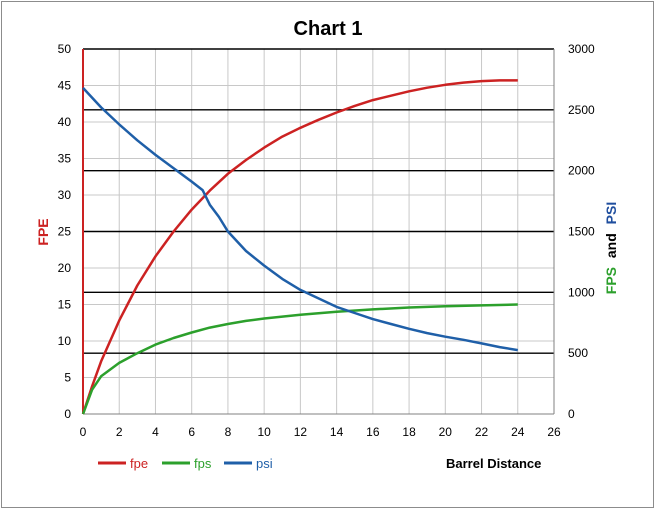 This screenshot has width=657, height=511. I want to click on chart-title: Chart 1, so click(328, 29).